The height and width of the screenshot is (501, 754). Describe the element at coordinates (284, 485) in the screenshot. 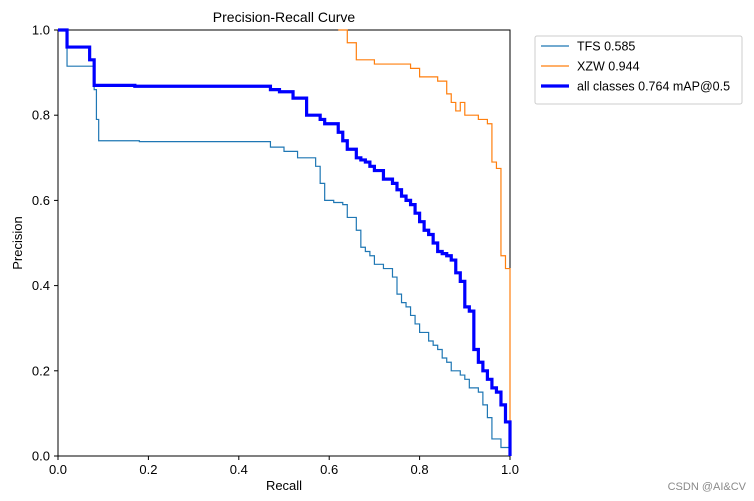

I see `x-axis-title: Recall` at that location.